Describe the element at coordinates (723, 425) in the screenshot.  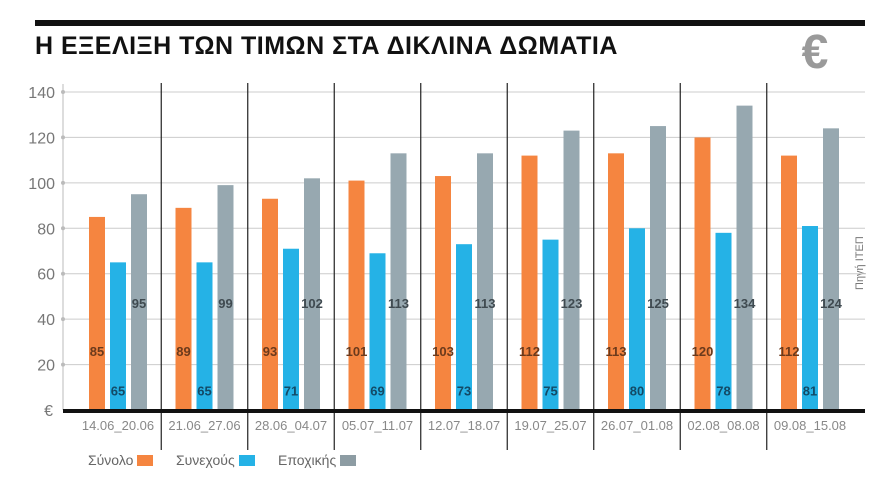
I see `x-tick-label: 02.08_08.08` at that location.